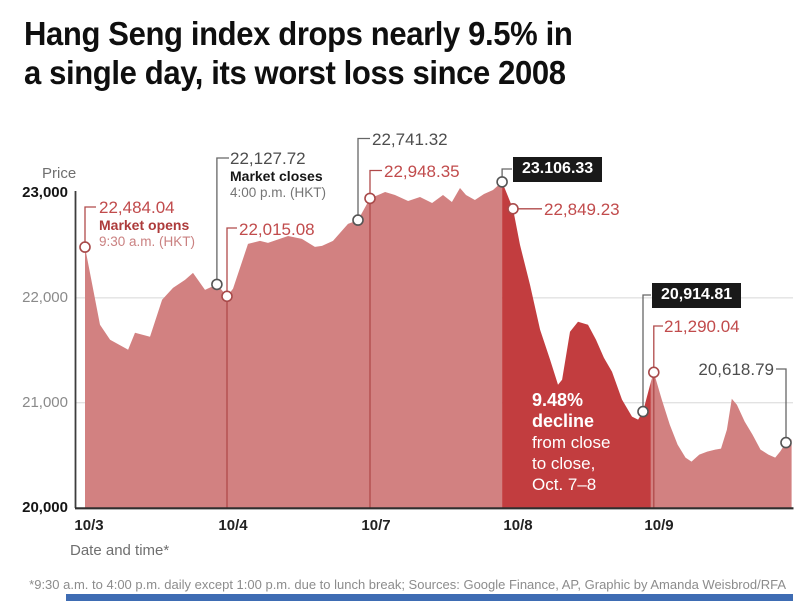 The width and height of the screenshot is (800, 602). I want to click on annotation-open-10-8: 22,849.23, so click(582, 209).